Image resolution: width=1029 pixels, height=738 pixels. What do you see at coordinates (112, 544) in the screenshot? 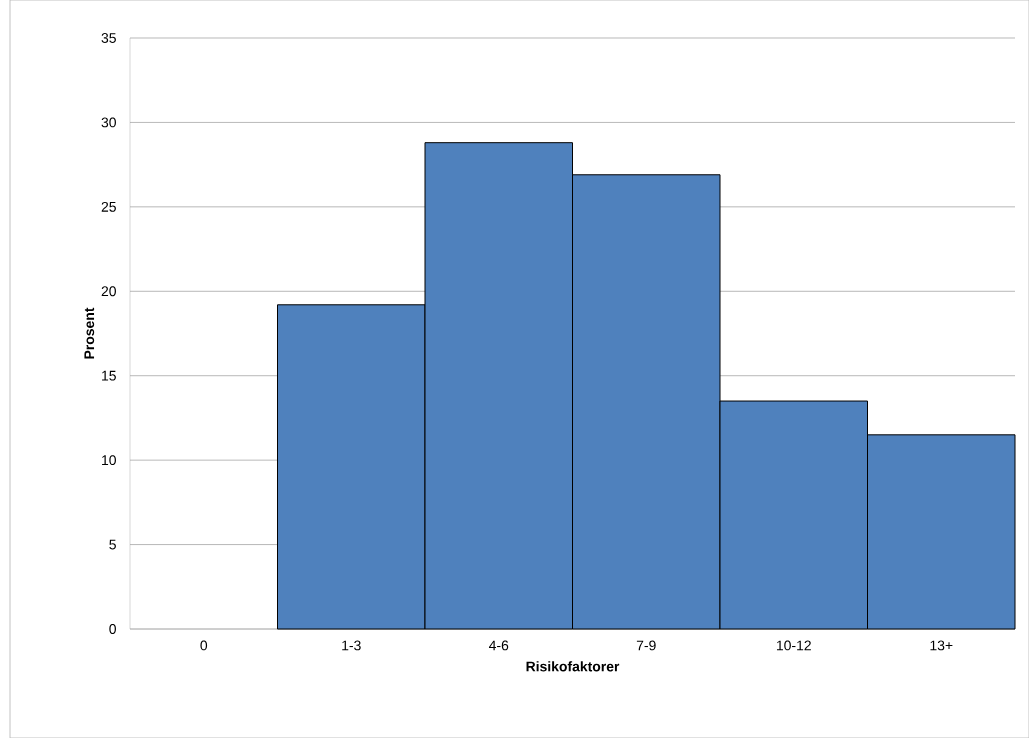
I see `y-tick-label: 5` at bounding box center [112, 544].